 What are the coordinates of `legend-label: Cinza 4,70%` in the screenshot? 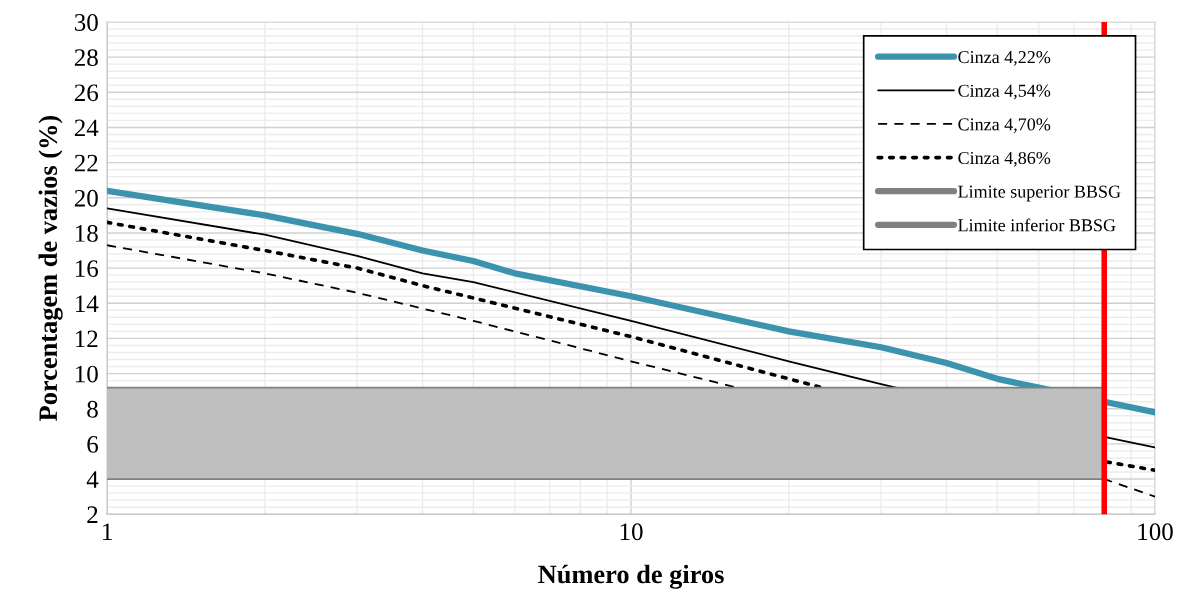 It's located at (1004, 126).